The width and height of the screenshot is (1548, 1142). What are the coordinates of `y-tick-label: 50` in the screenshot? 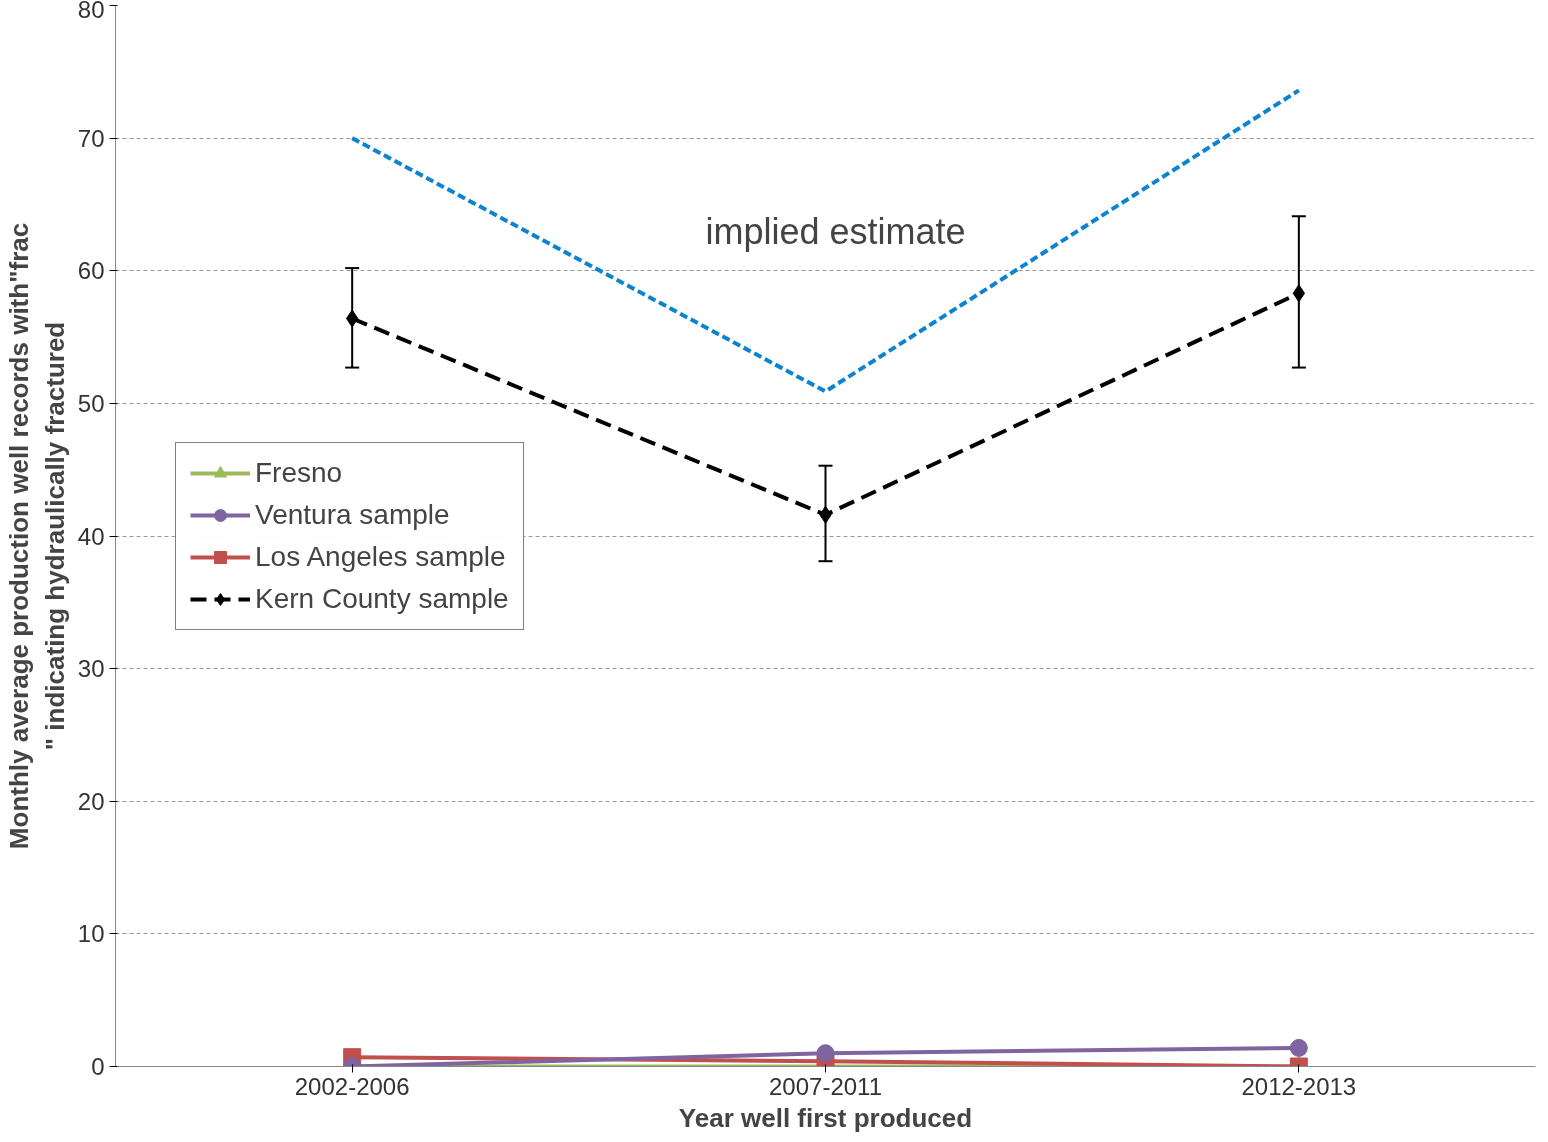 It's located at (91, 403).